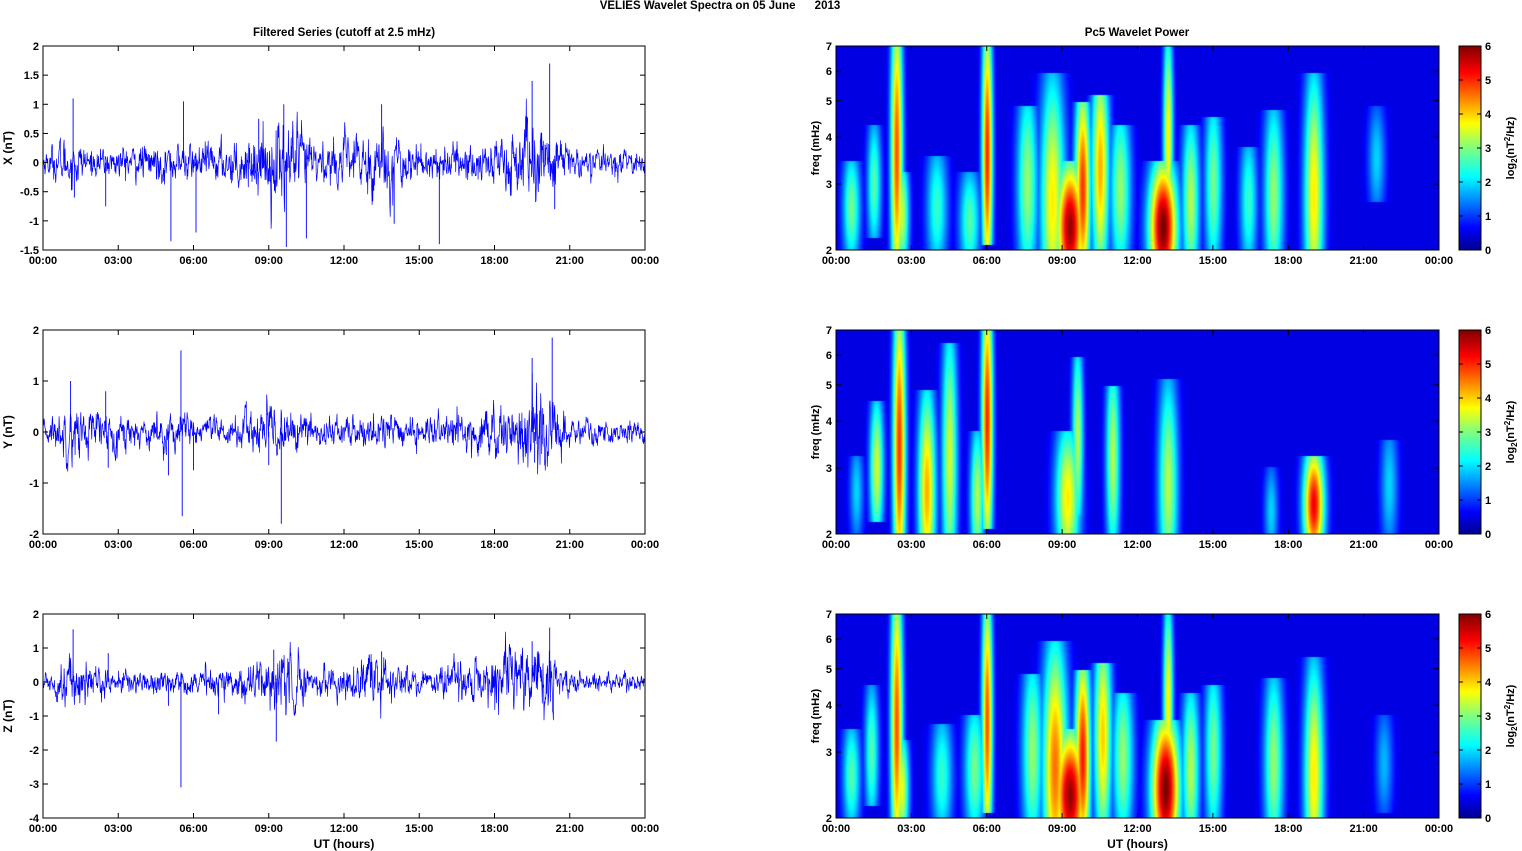  I want to click on y-axis-label: Y (nT), so click(8, 432).